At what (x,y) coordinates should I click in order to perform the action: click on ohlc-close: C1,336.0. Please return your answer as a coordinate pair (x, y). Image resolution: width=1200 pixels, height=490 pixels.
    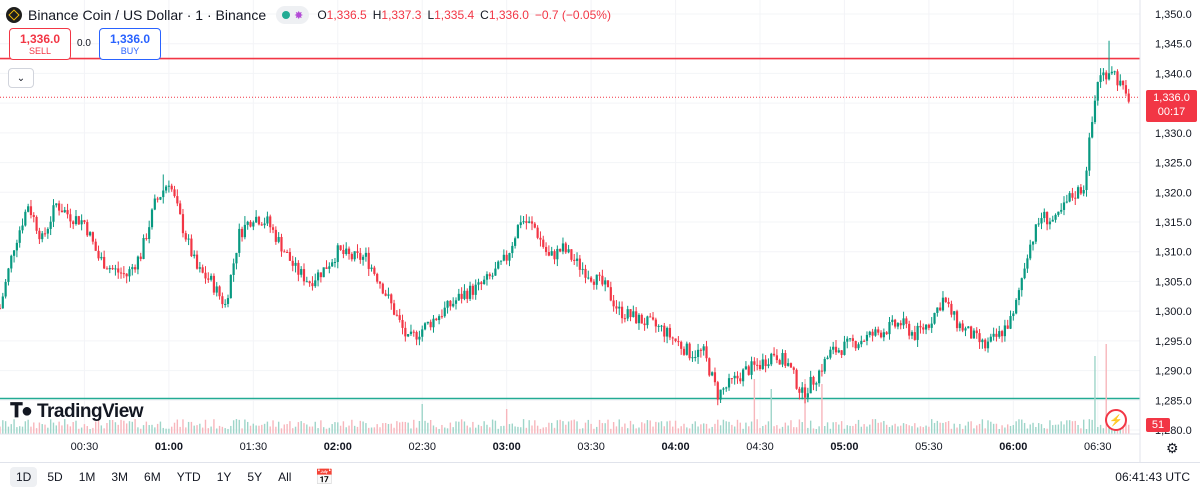
    Looking at the image, I should click on (504, 15).